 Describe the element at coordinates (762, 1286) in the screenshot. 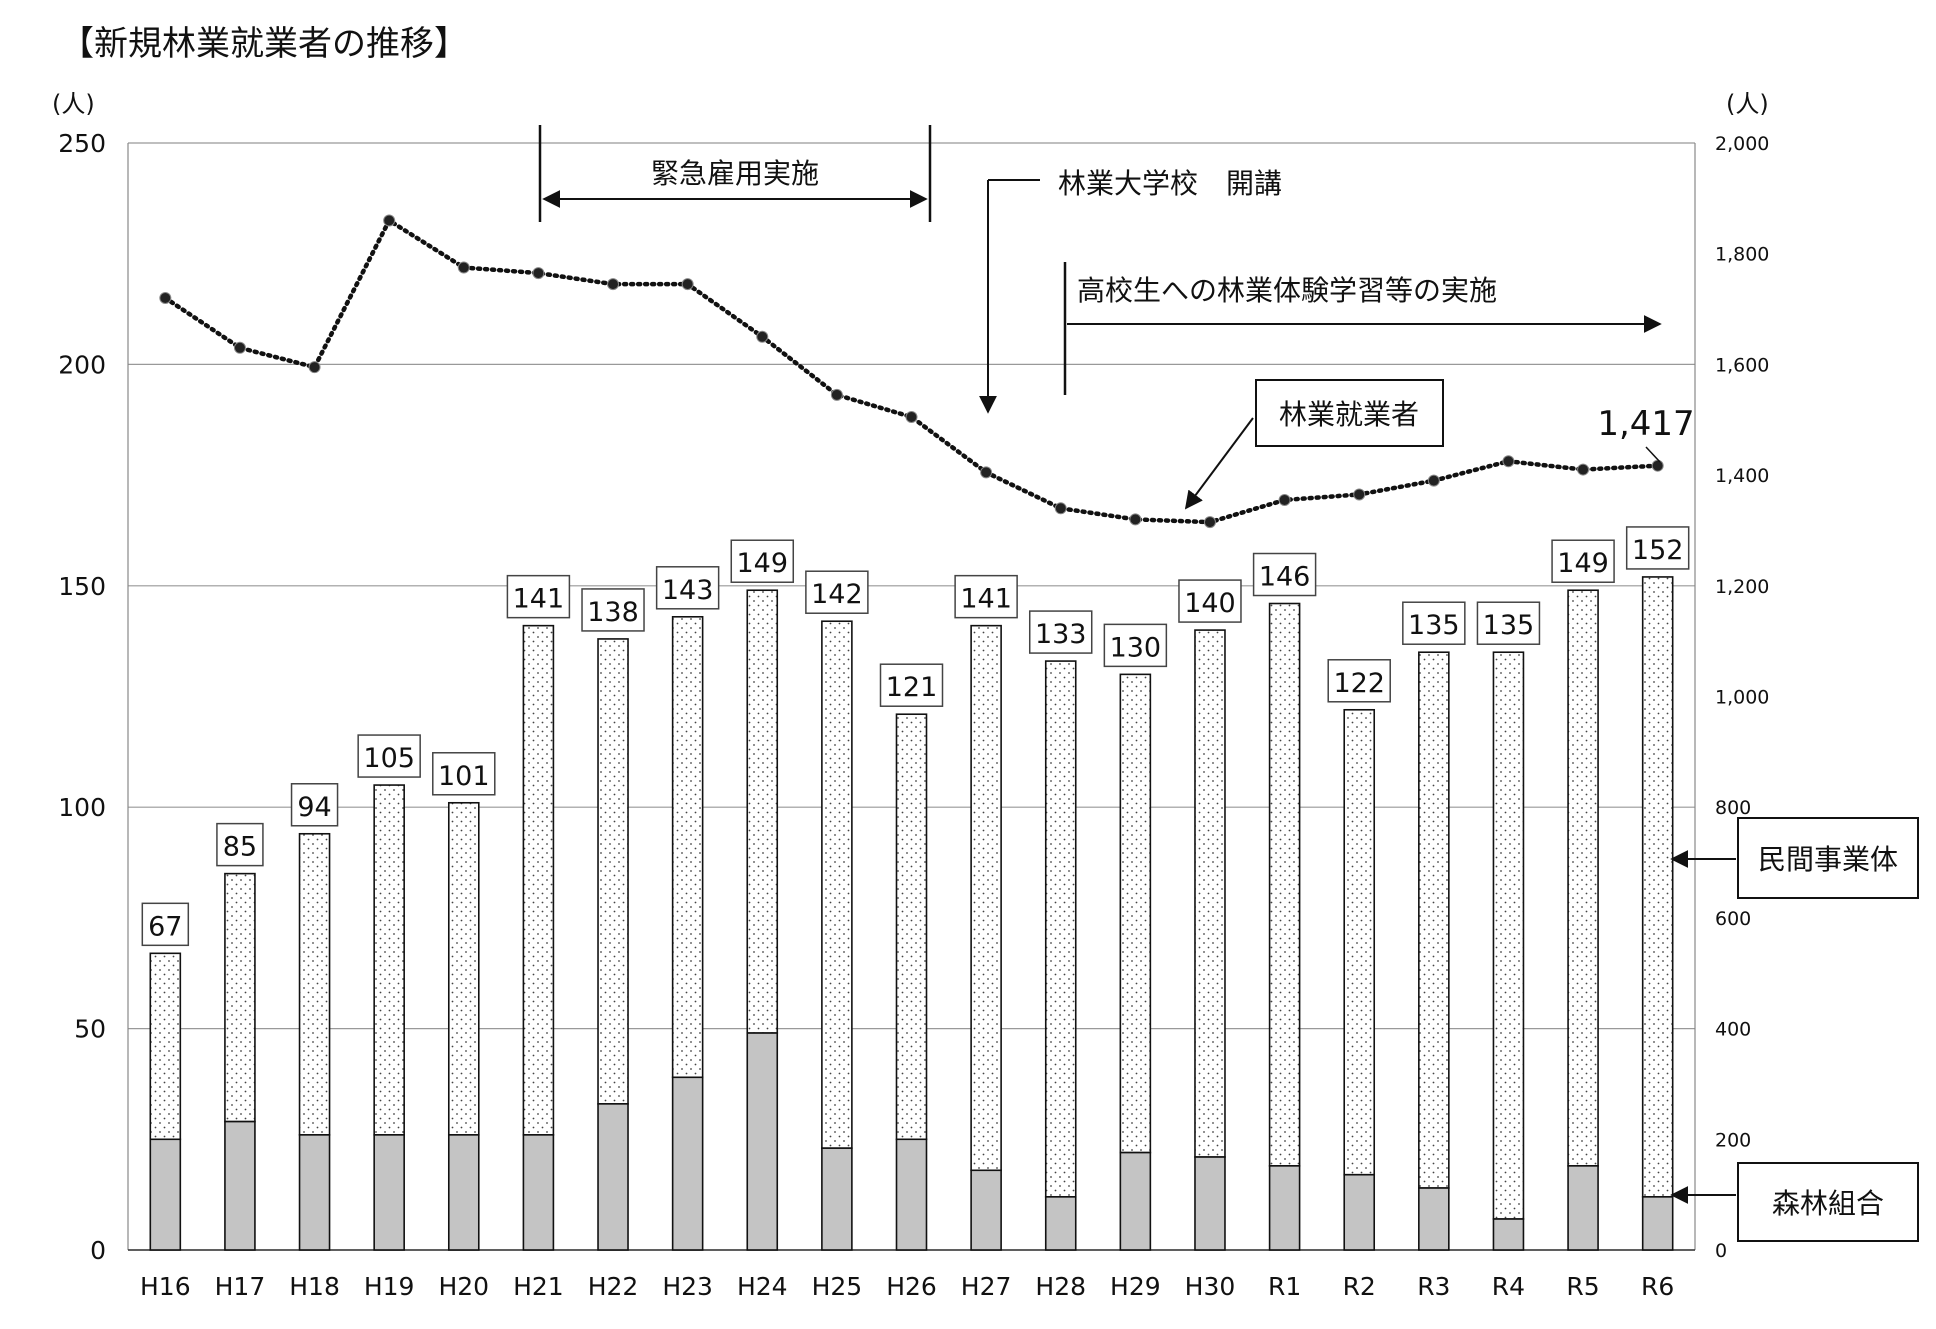

I see `x-tick-label: H24` at that location.